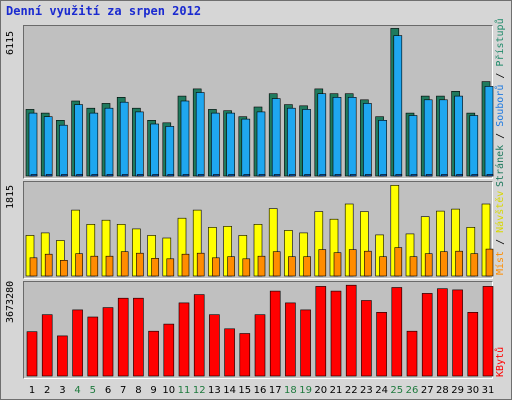 This screenshot has height=400, width=512. I want to click on day-label-17: 17, so click(275, 390).